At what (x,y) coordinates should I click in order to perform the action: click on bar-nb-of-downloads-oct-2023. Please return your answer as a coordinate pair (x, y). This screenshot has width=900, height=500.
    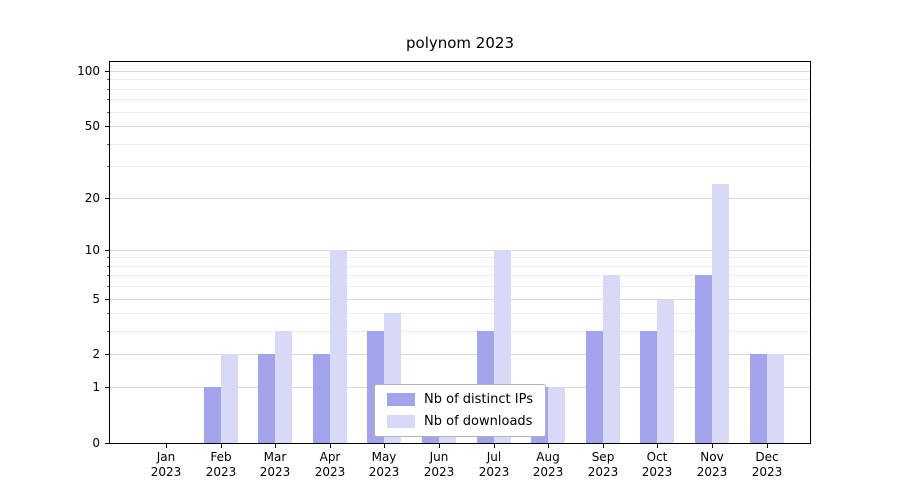
    Looking at the image, I should click on (665, 371).